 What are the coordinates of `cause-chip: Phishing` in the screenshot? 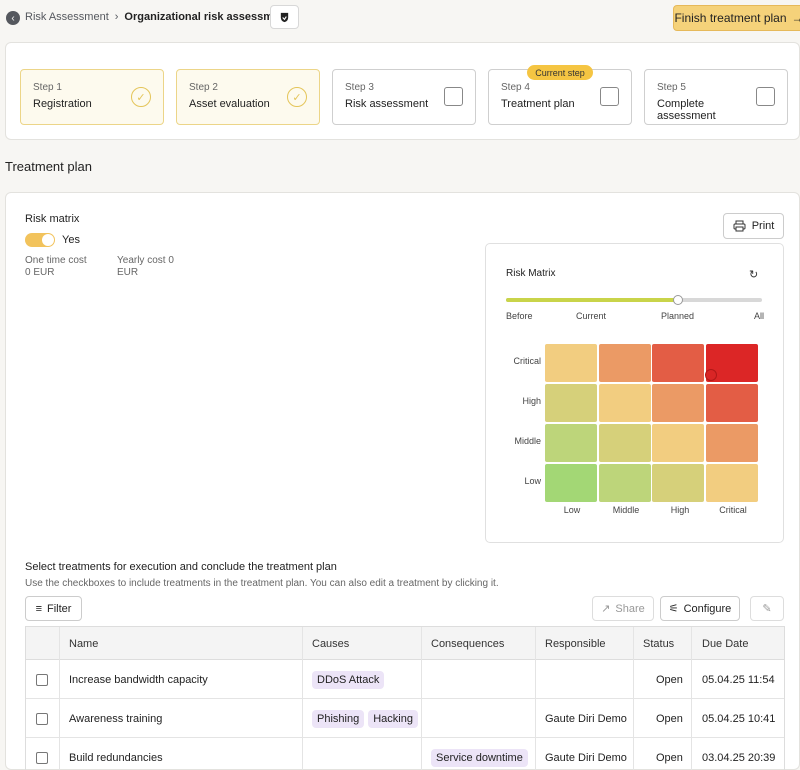 It's located at (338, 718).